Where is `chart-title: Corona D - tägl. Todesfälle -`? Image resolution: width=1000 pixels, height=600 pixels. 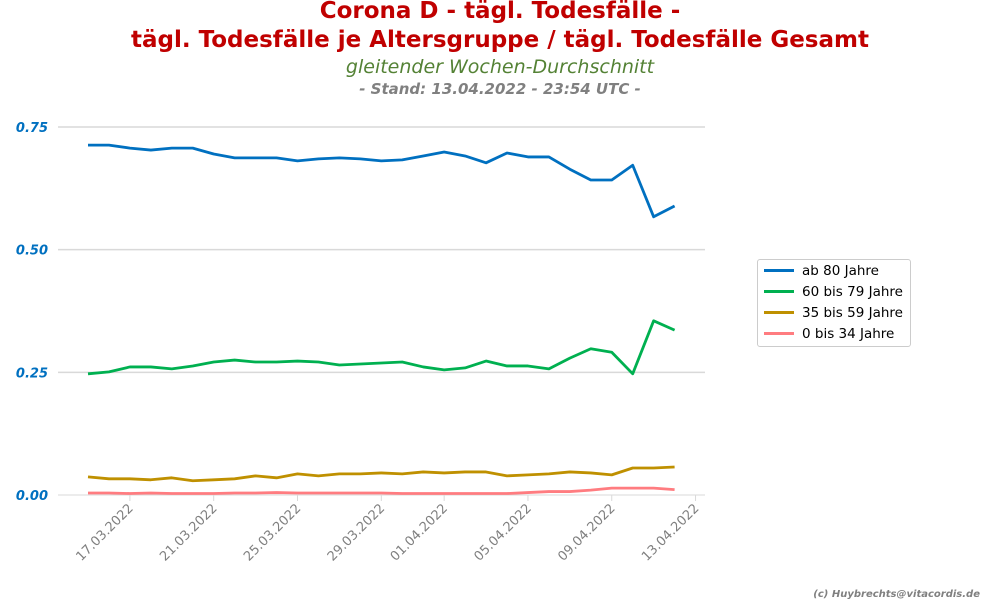
chart-title: Corona D - tägl. Todesfälle - is located at coordinates (500, 12).